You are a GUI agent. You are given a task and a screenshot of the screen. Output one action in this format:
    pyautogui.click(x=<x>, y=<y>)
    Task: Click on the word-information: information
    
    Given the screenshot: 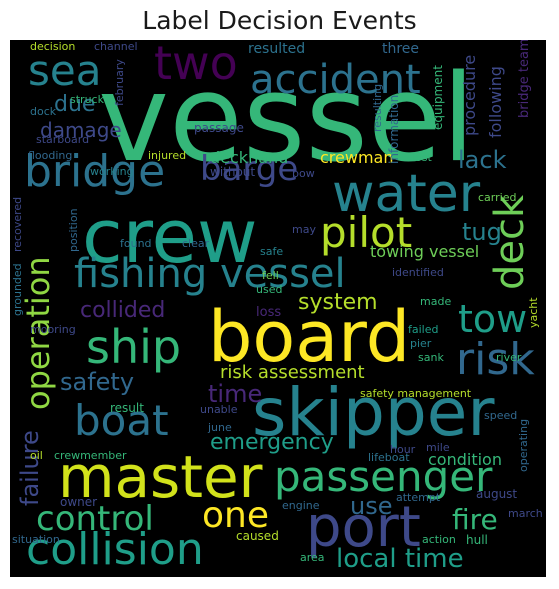 What is the action you would take?
    pyautogui.click(x=394, y=129)
    